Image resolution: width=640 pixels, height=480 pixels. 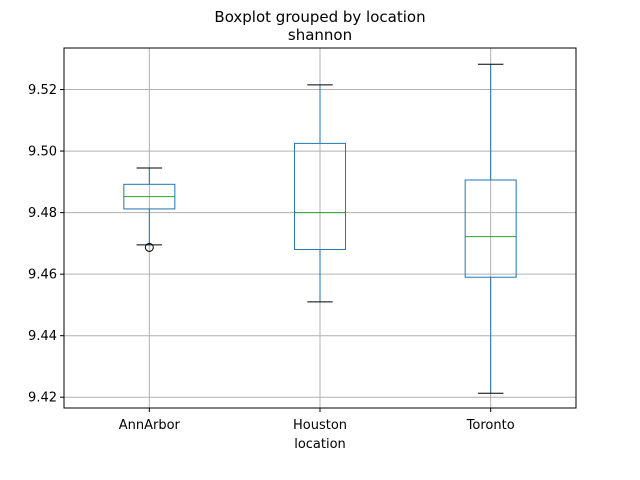 What do you see at coordinates (149, 247) in the screenshot?
I see `outlier-point` at bounding box center [149, 247].